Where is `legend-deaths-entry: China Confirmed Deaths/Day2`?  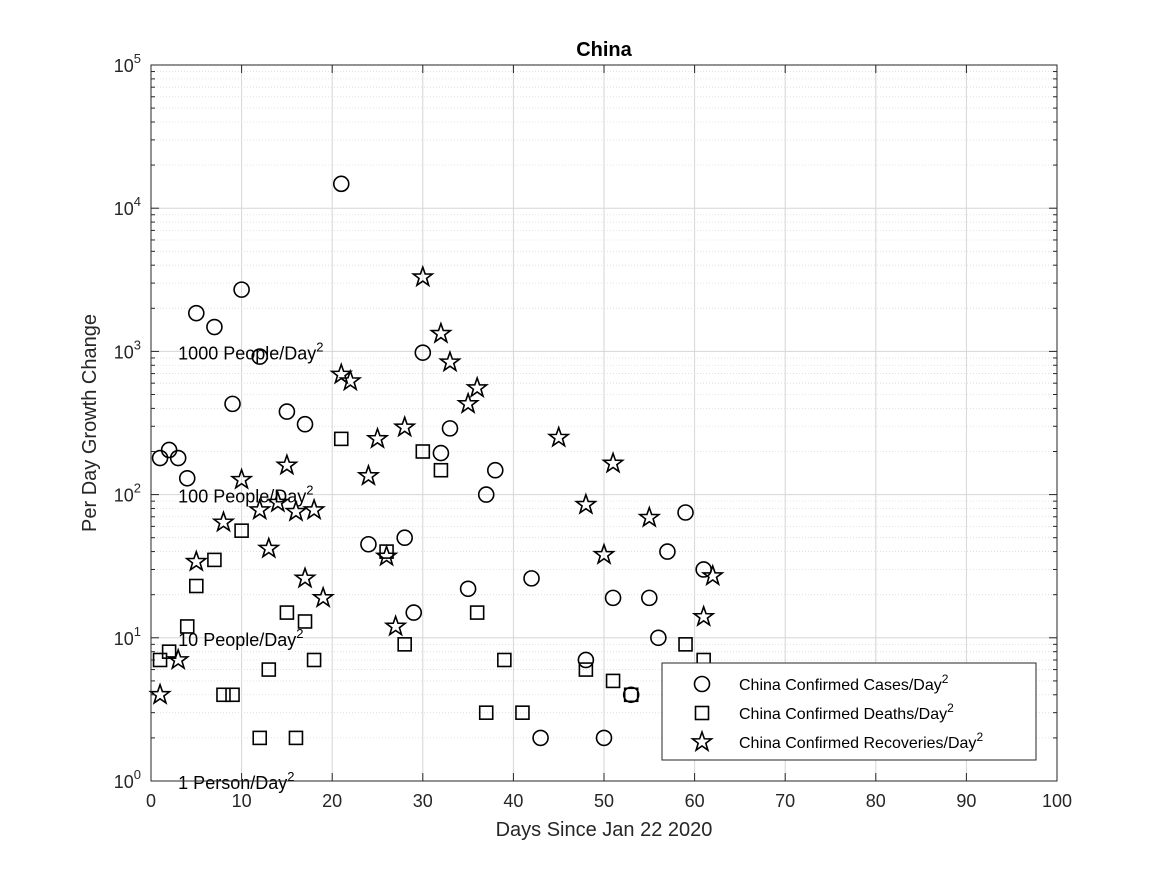
legend-deaths-entry: China Confirmed Deaths/Day2 is located at coordinates (824, 712).